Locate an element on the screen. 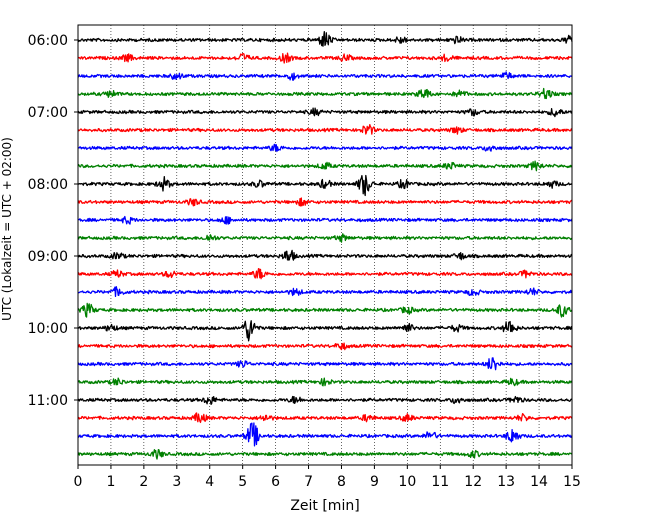 The height and width of the screenshot is (520, 650). y-tick-label: 10:00 is located at coordinates (48, 329).